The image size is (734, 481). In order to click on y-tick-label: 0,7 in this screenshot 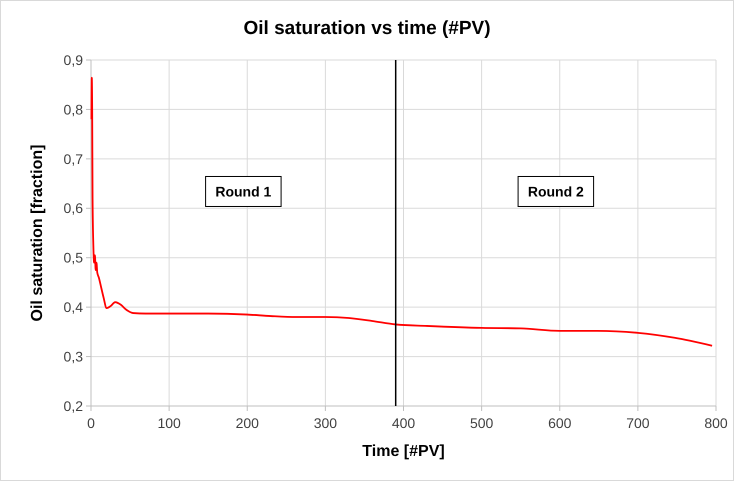, I will do `click(74, 158)`.